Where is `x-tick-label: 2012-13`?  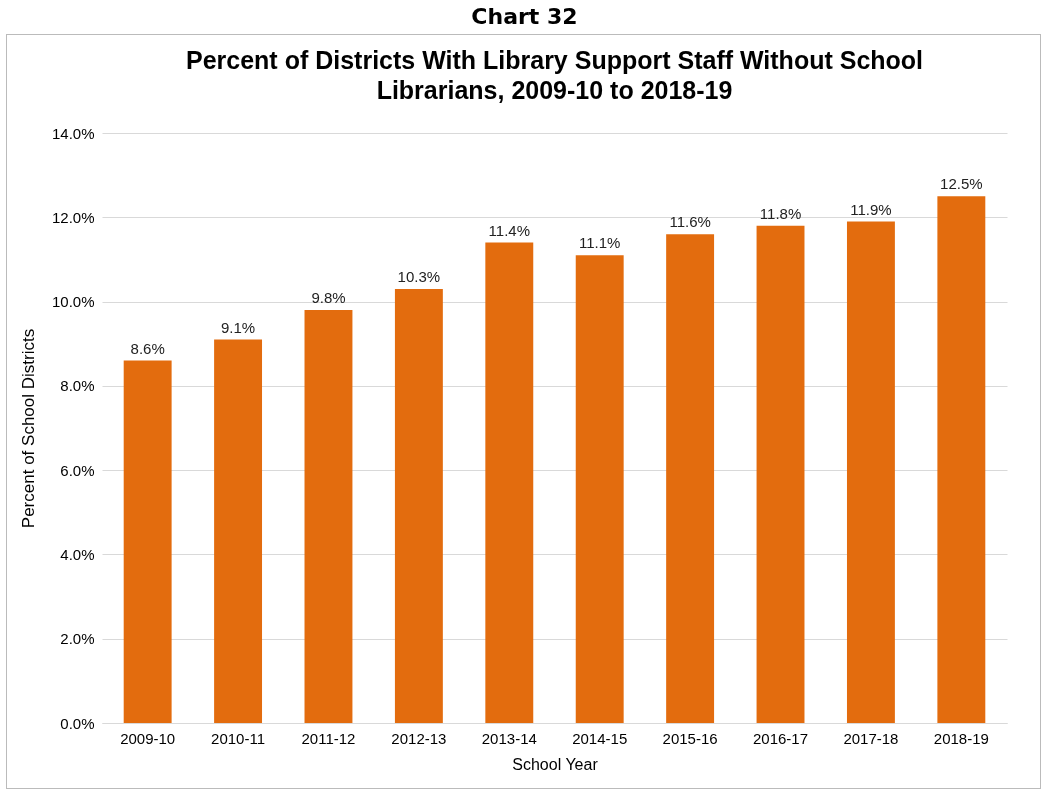 x-tick-label: 2012-13 is located at coordinates (419, 738).